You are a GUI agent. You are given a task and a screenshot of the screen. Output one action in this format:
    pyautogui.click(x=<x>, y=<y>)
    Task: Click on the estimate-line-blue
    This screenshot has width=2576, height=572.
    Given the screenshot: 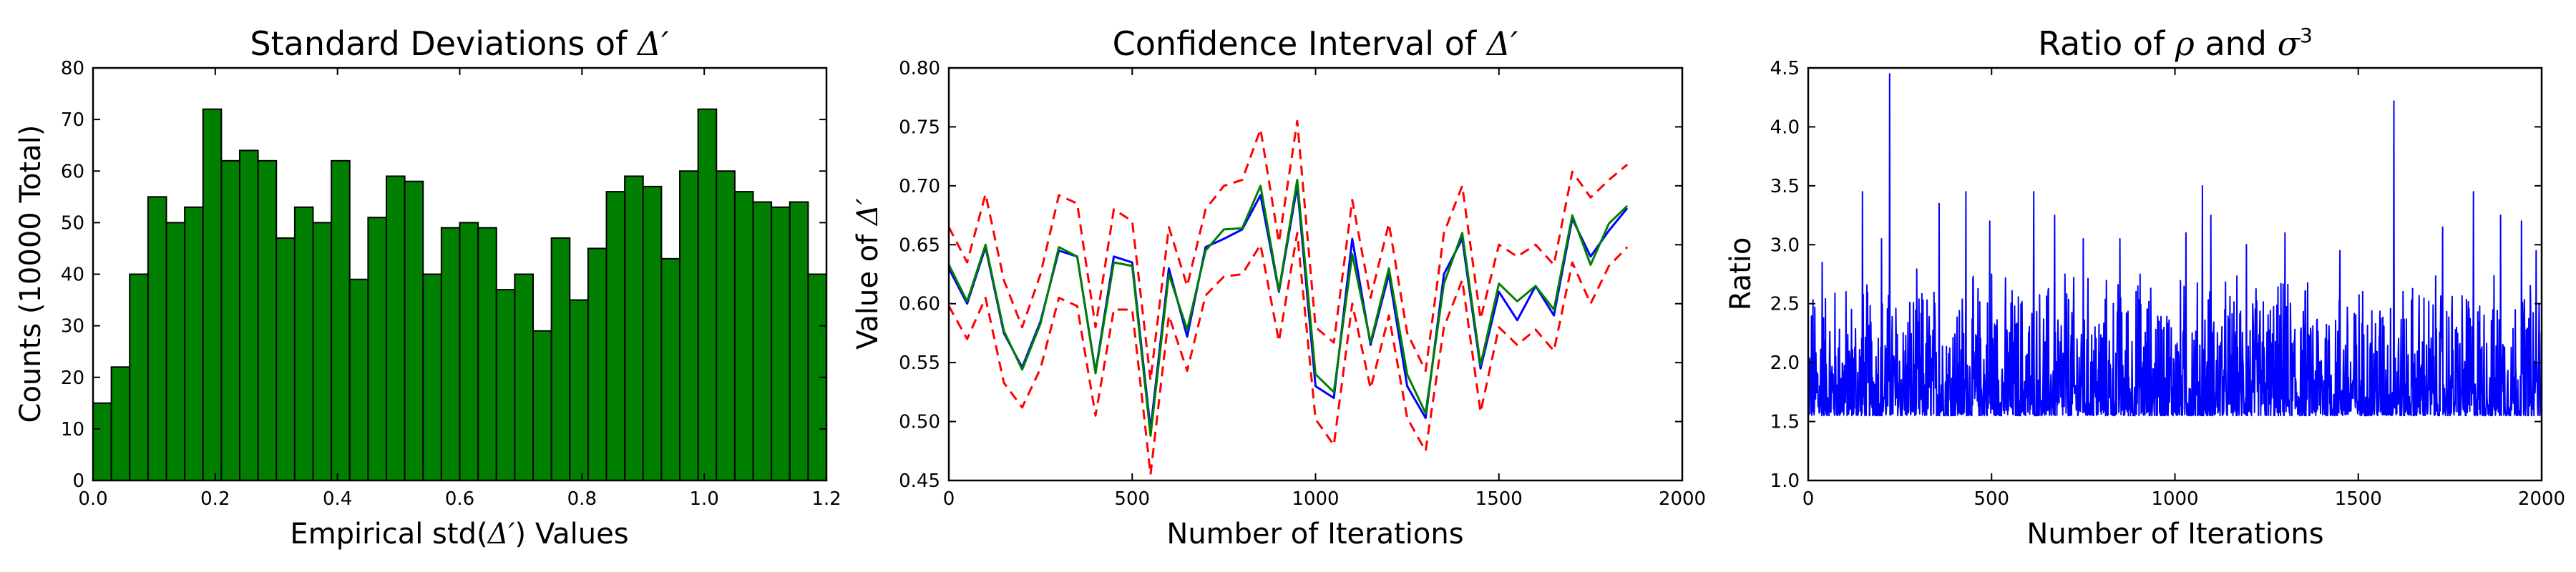 What is the action you would take?
    pyautogui.click(x=1288, y=307)
    